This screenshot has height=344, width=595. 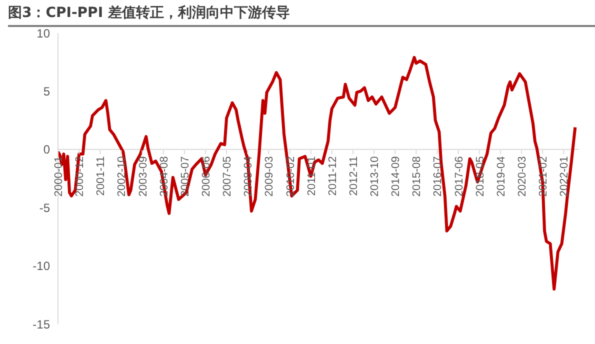 I want to click on y-tick-label: -10, so click(x=41, y=266).